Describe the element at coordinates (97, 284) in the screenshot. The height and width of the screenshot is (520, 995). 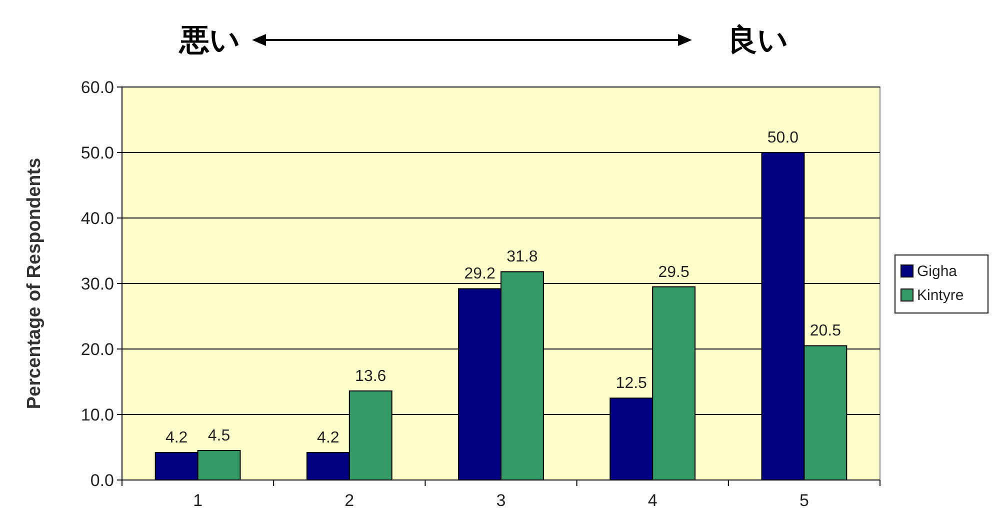
I see `y-tick-label: 30.0` at that location.